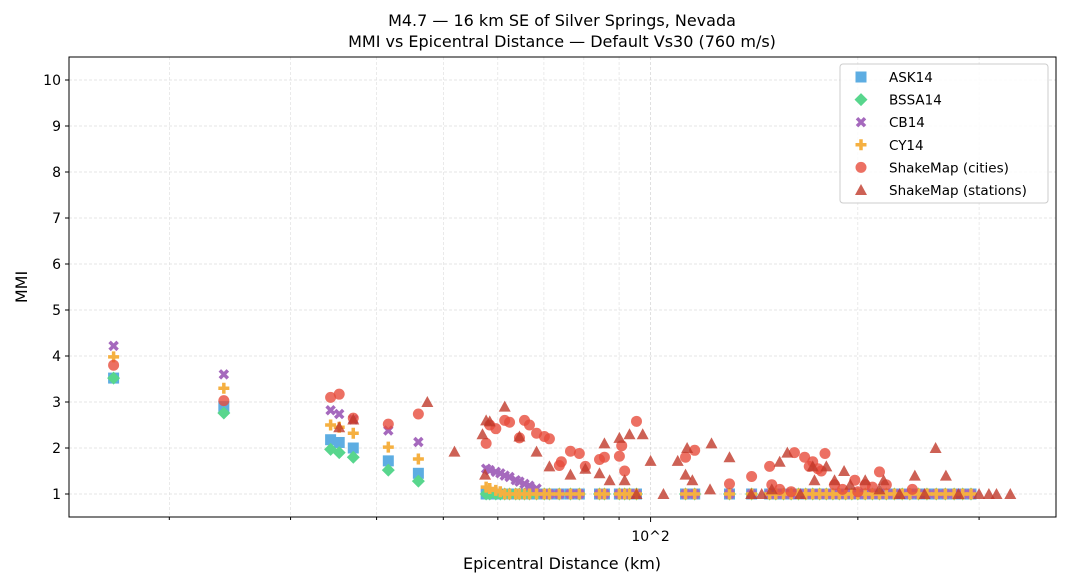 Image resolution: width=1067 pixels, height=585 pixels. What do you see at coordinates (949, 168) in the screenshot?
I see `legend-label: ShakeMap (cities)` at bounding box center [949, 168].